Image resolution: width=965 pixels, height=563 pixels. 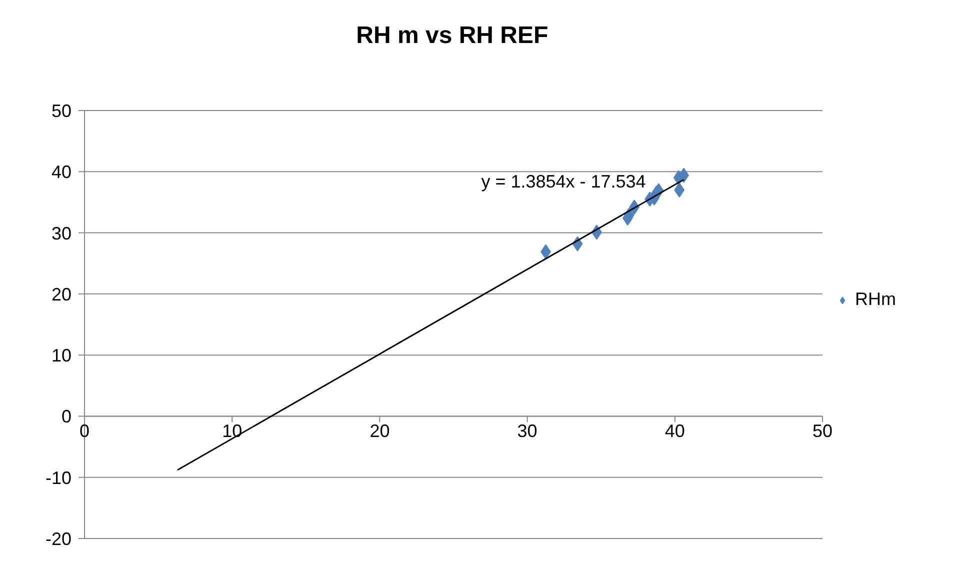 I want to click on y-tick-label: 0, so click(x=66, y=416).